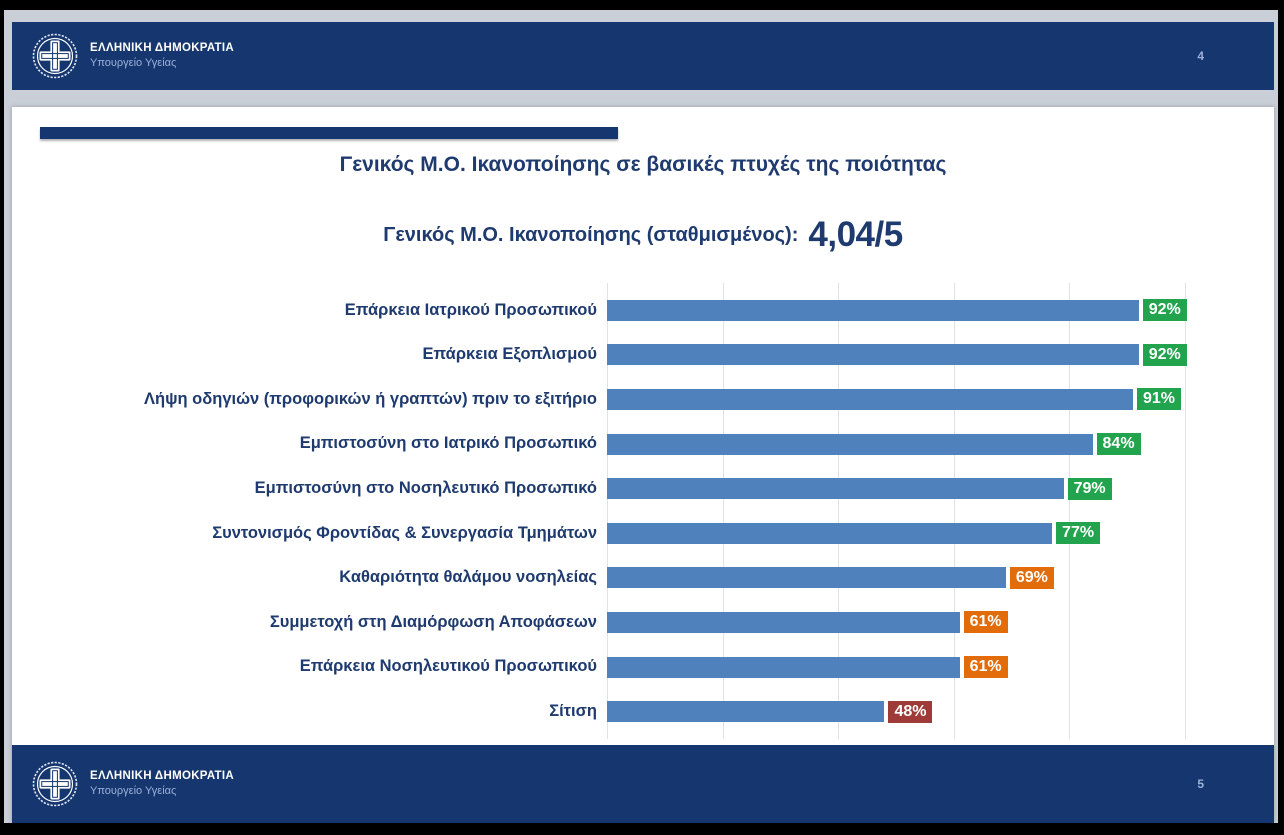 The image size is (1284, 835). I want to click on value-badge: 79%, so click(1089, 488).